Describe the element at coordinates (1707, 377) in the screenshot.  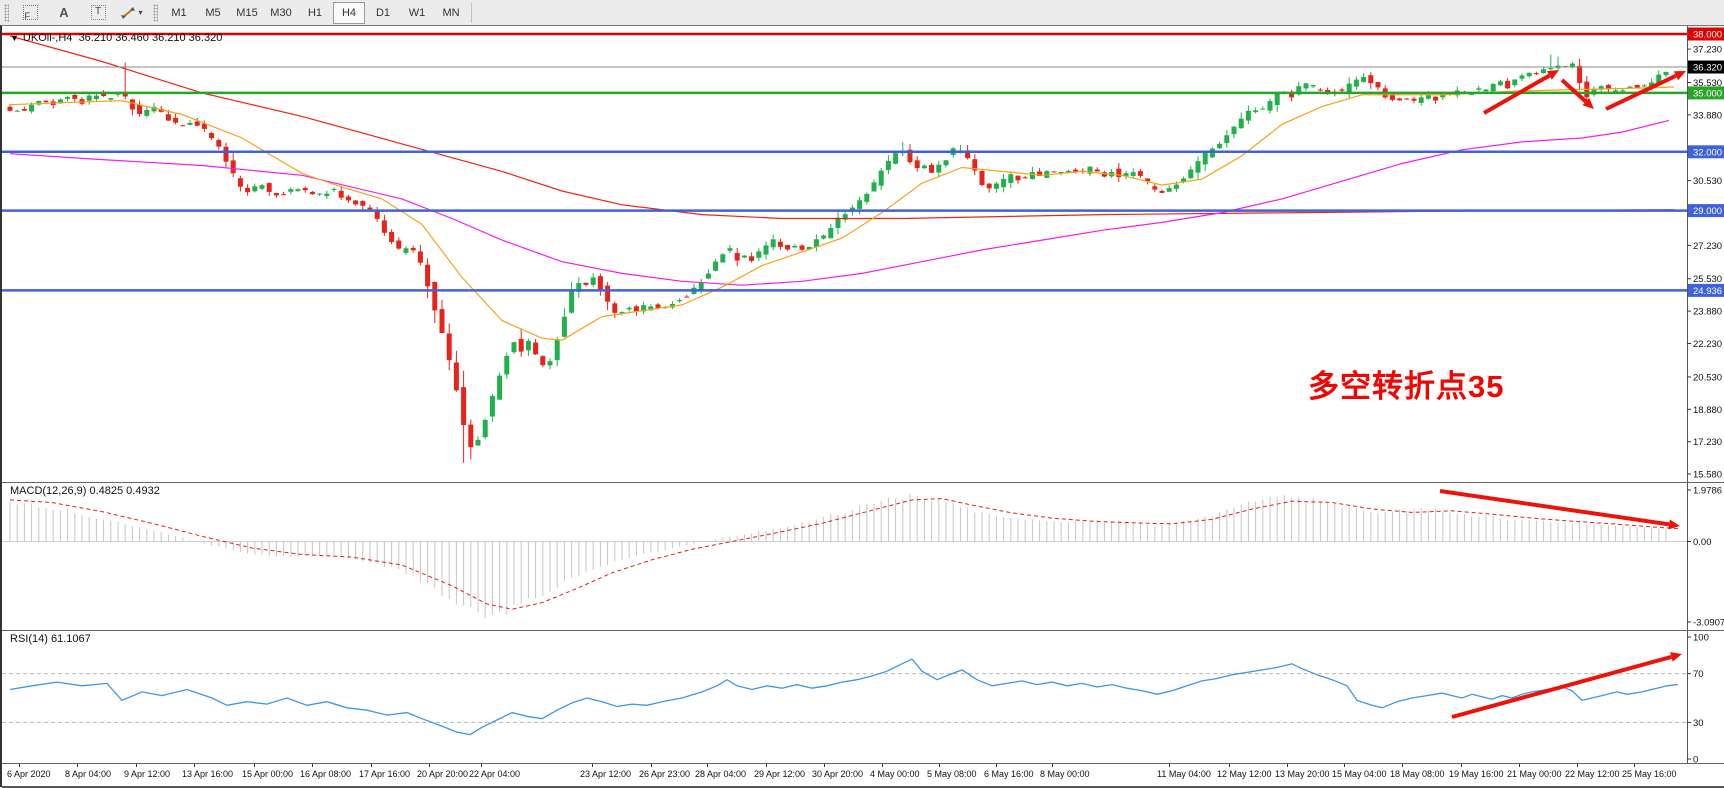
I see `svg-text: 20.530` at that location.